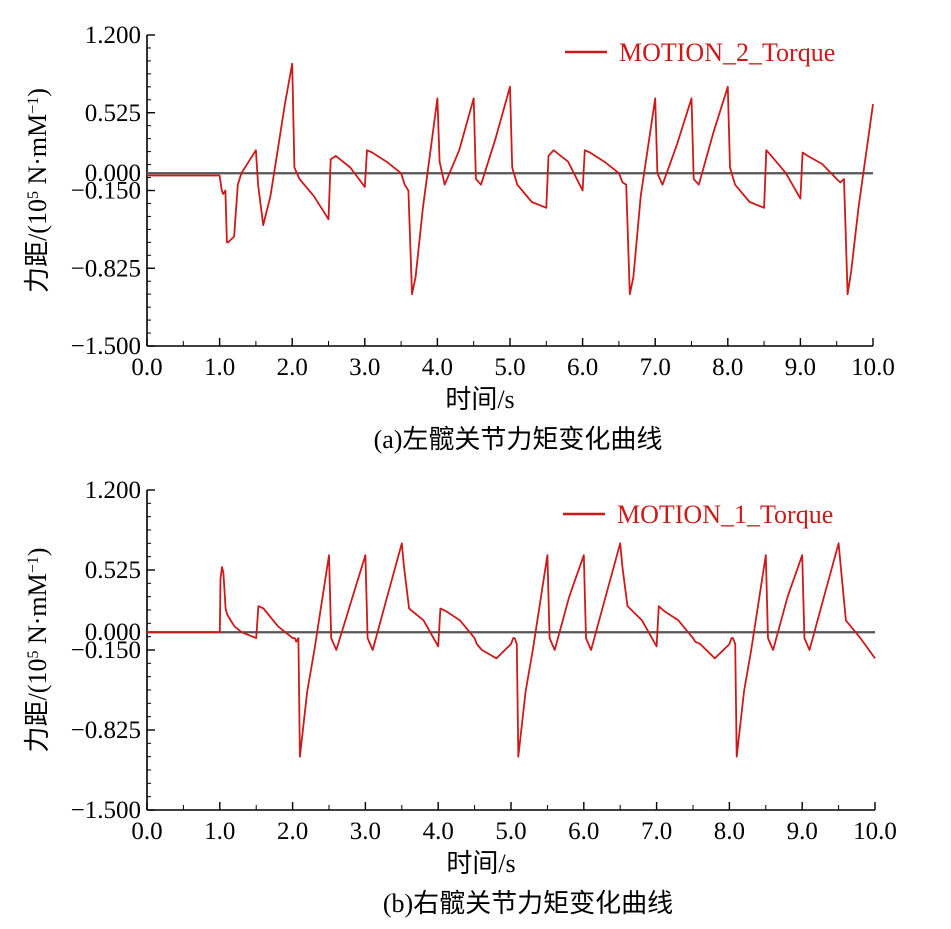 Image resolution: width=951 pixels, height=929 pixels. I want to click on chart-caption: (a)左髋关节力矩变化曲线, so click(518, 439).